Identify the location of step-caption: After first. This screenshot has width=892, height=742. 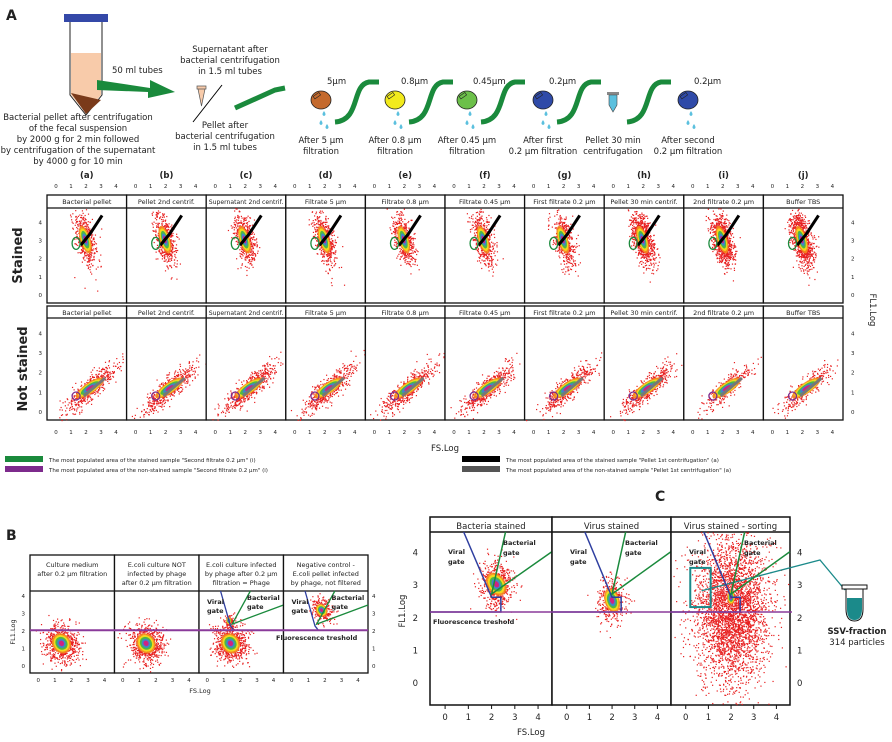
(543, 141).